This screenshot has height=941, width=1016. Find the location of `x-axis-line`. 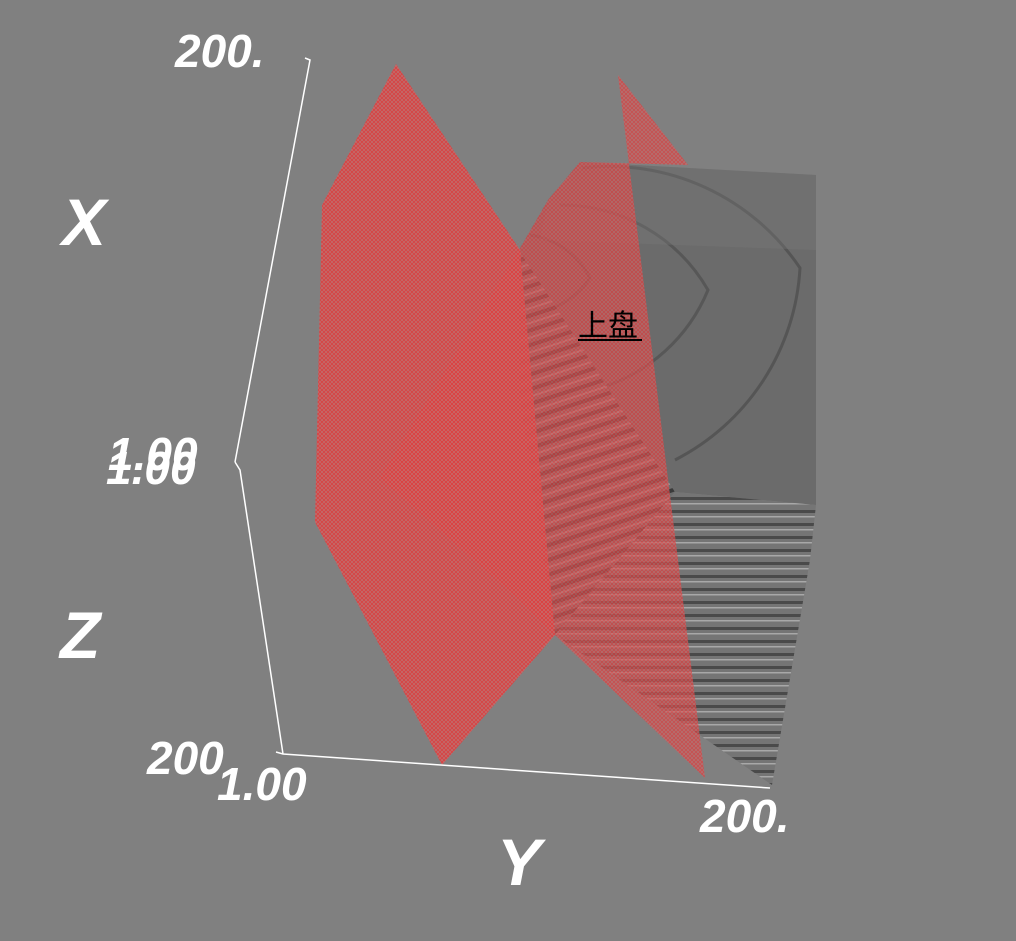

x-axis-line is located at coordinates (272, 260).